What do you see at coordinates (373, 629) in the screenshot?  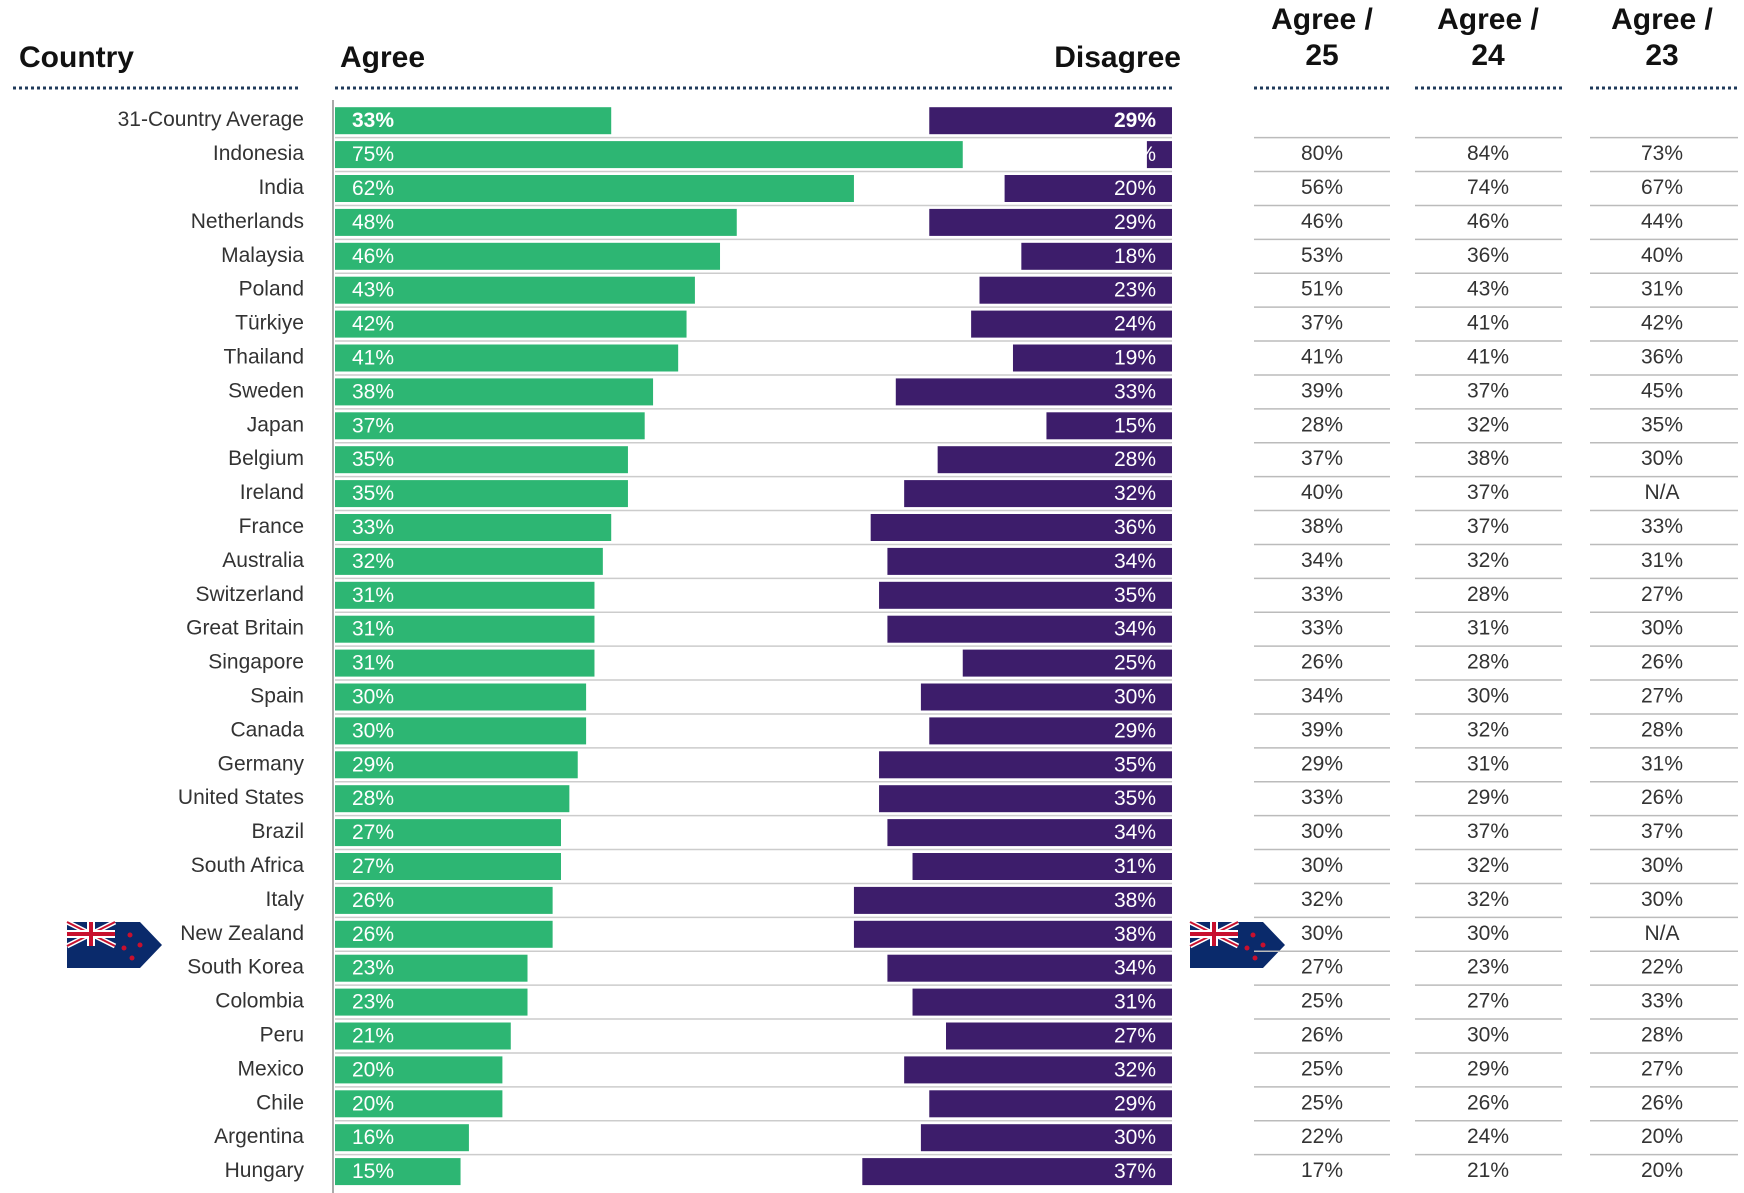 I see `bar-value-label: 31%` at bounding box center [373, 629].